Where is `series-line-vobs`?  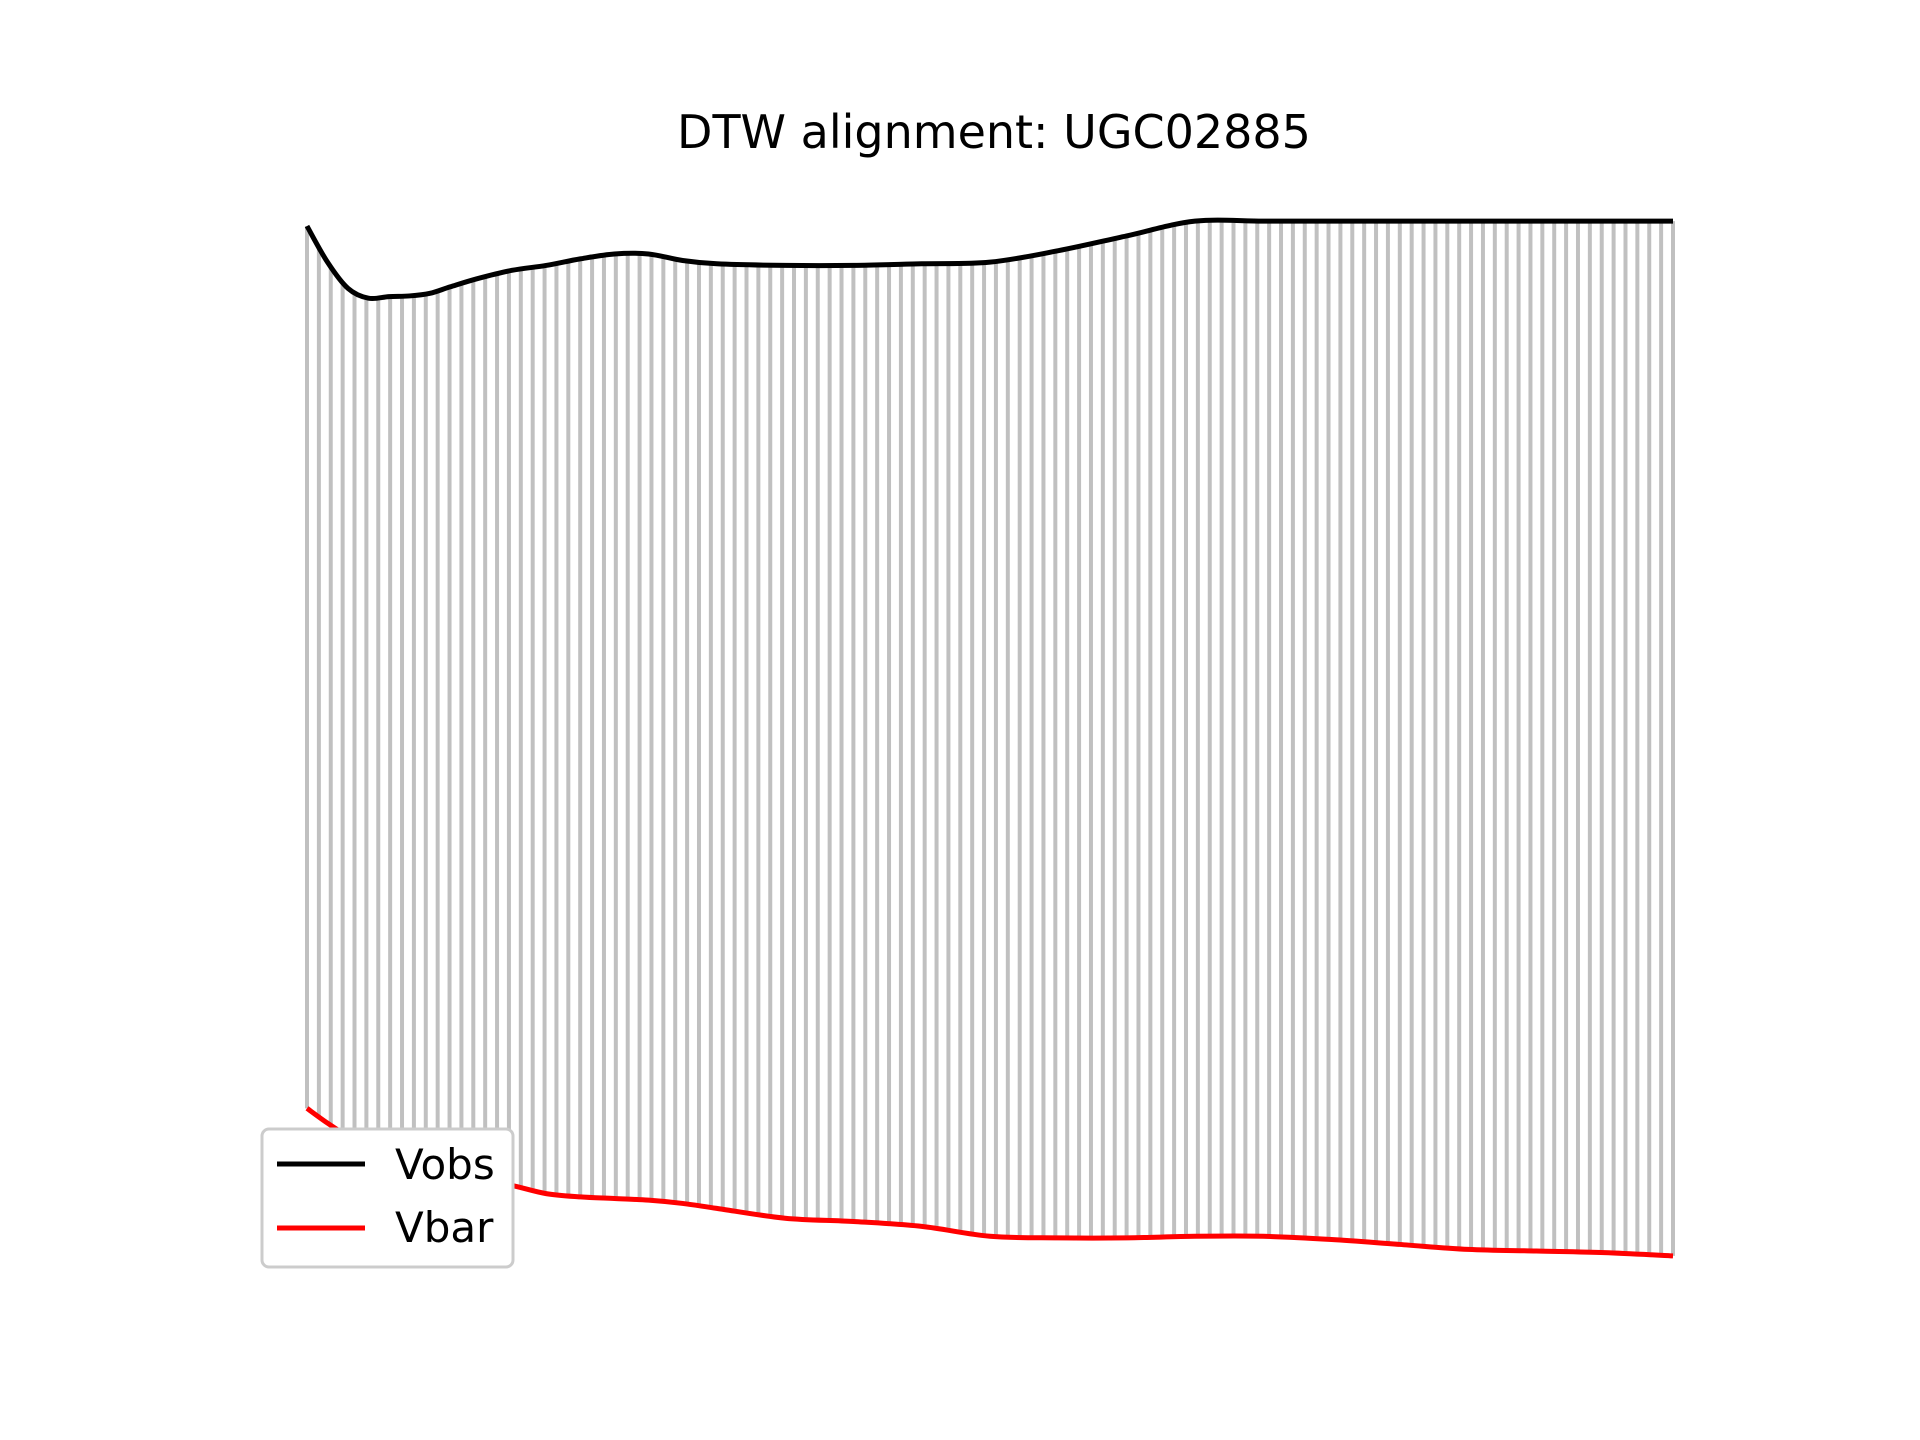
series-line-vobs is located at coordinates (988, 259).